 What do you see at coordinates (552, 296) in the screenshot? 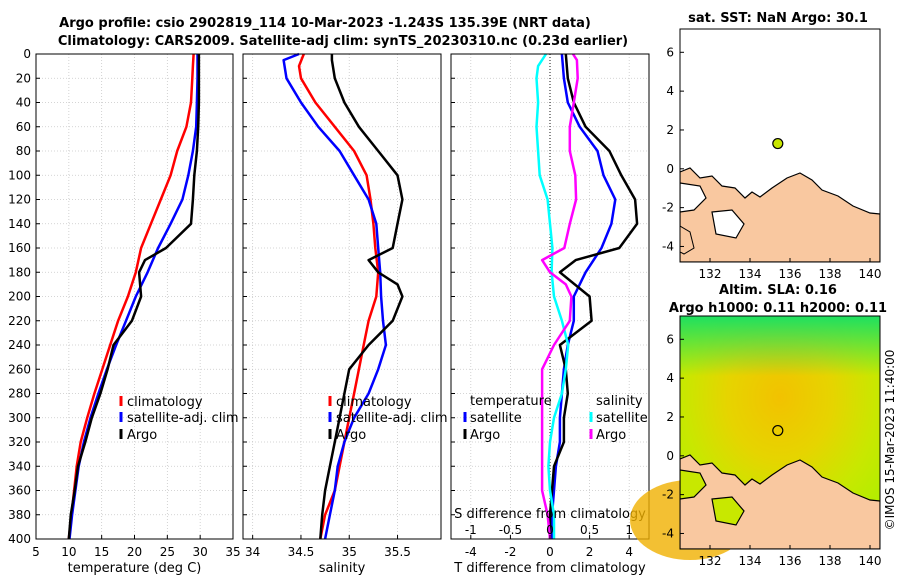
I see `series-line-s_satellite` at bounding box center [552, 296].